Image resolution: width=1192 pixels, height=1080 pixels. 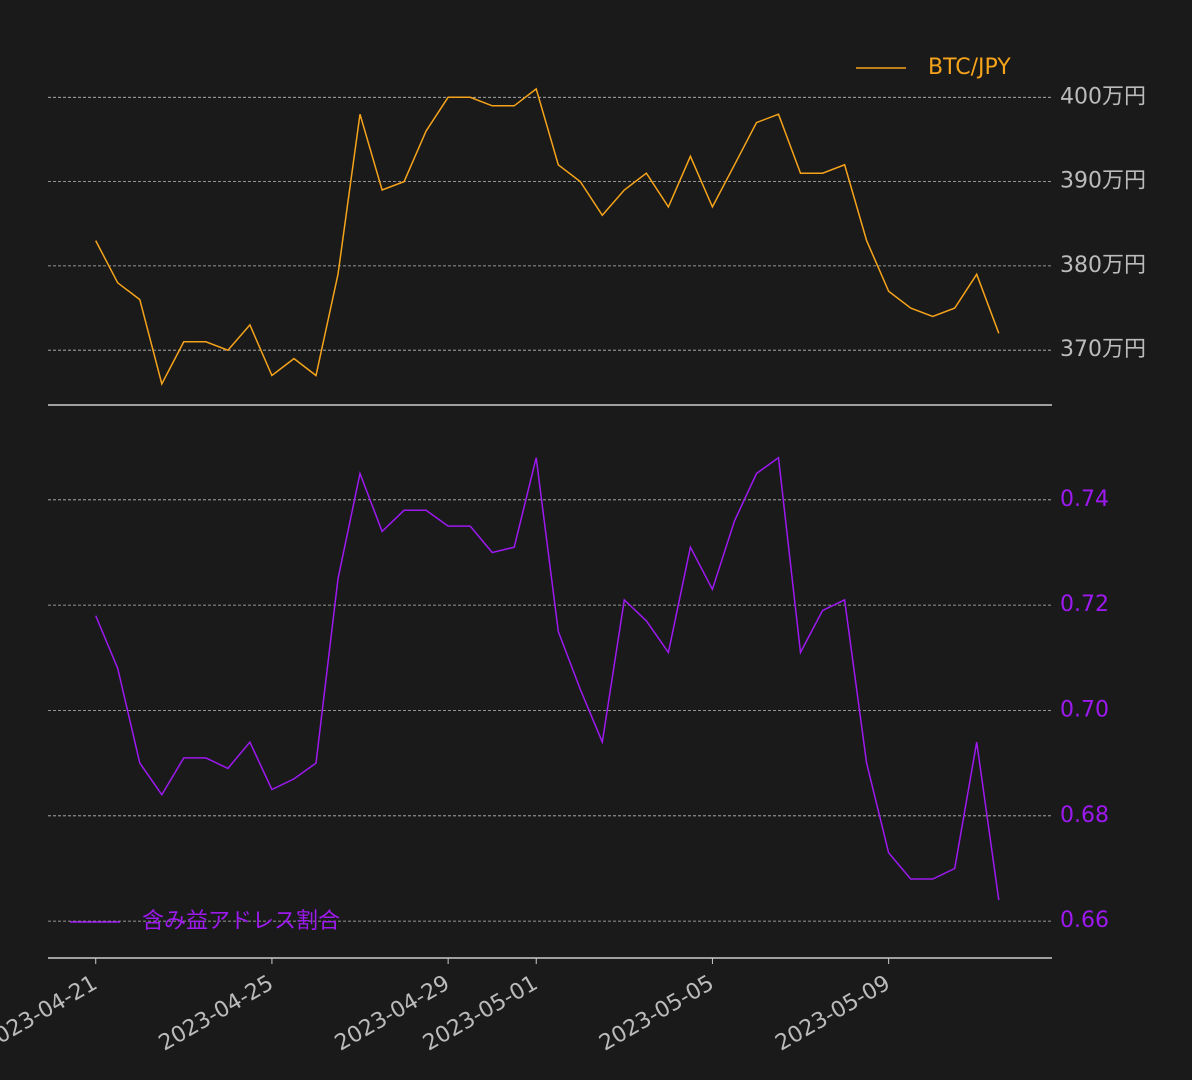 I want to click on y-tick-label: 0.74, so click(x=1084, y=499).